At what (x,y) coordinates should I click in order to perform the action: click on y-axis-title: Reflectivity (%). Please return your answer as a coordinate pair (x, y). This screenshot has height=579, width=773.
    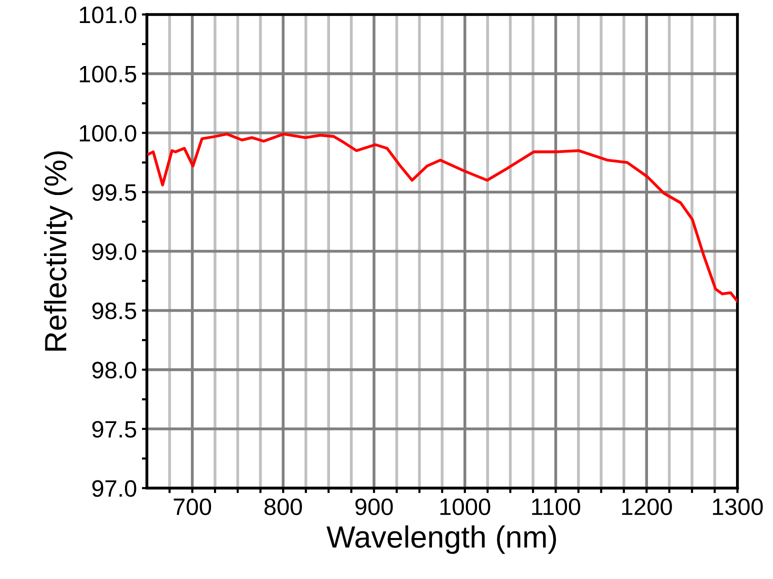
    Looking at the image, I should click on (58, 251).